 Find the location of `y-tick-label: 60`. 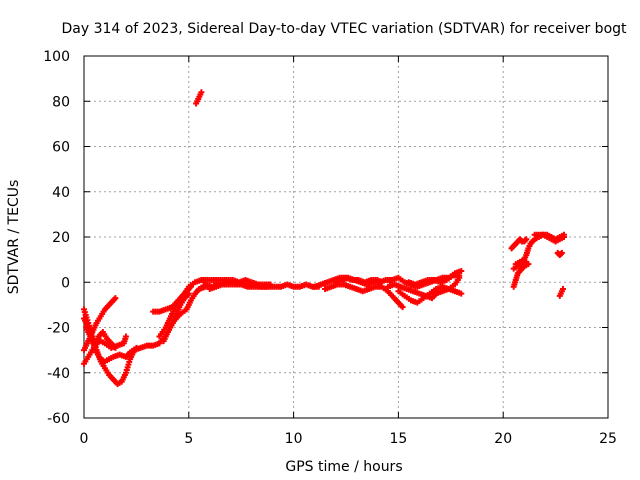

y-tick-label: 60 is located at coordinates (61, 148).